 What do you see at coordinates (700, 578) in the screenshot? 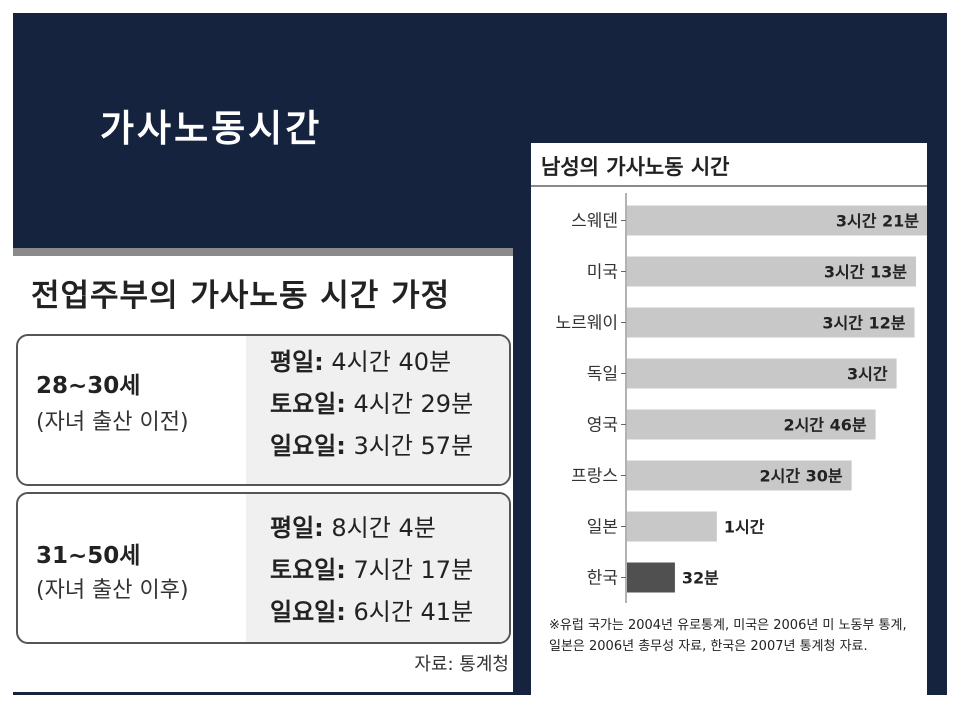
I see `value-label: 32분` at bounding box center [700, 578].